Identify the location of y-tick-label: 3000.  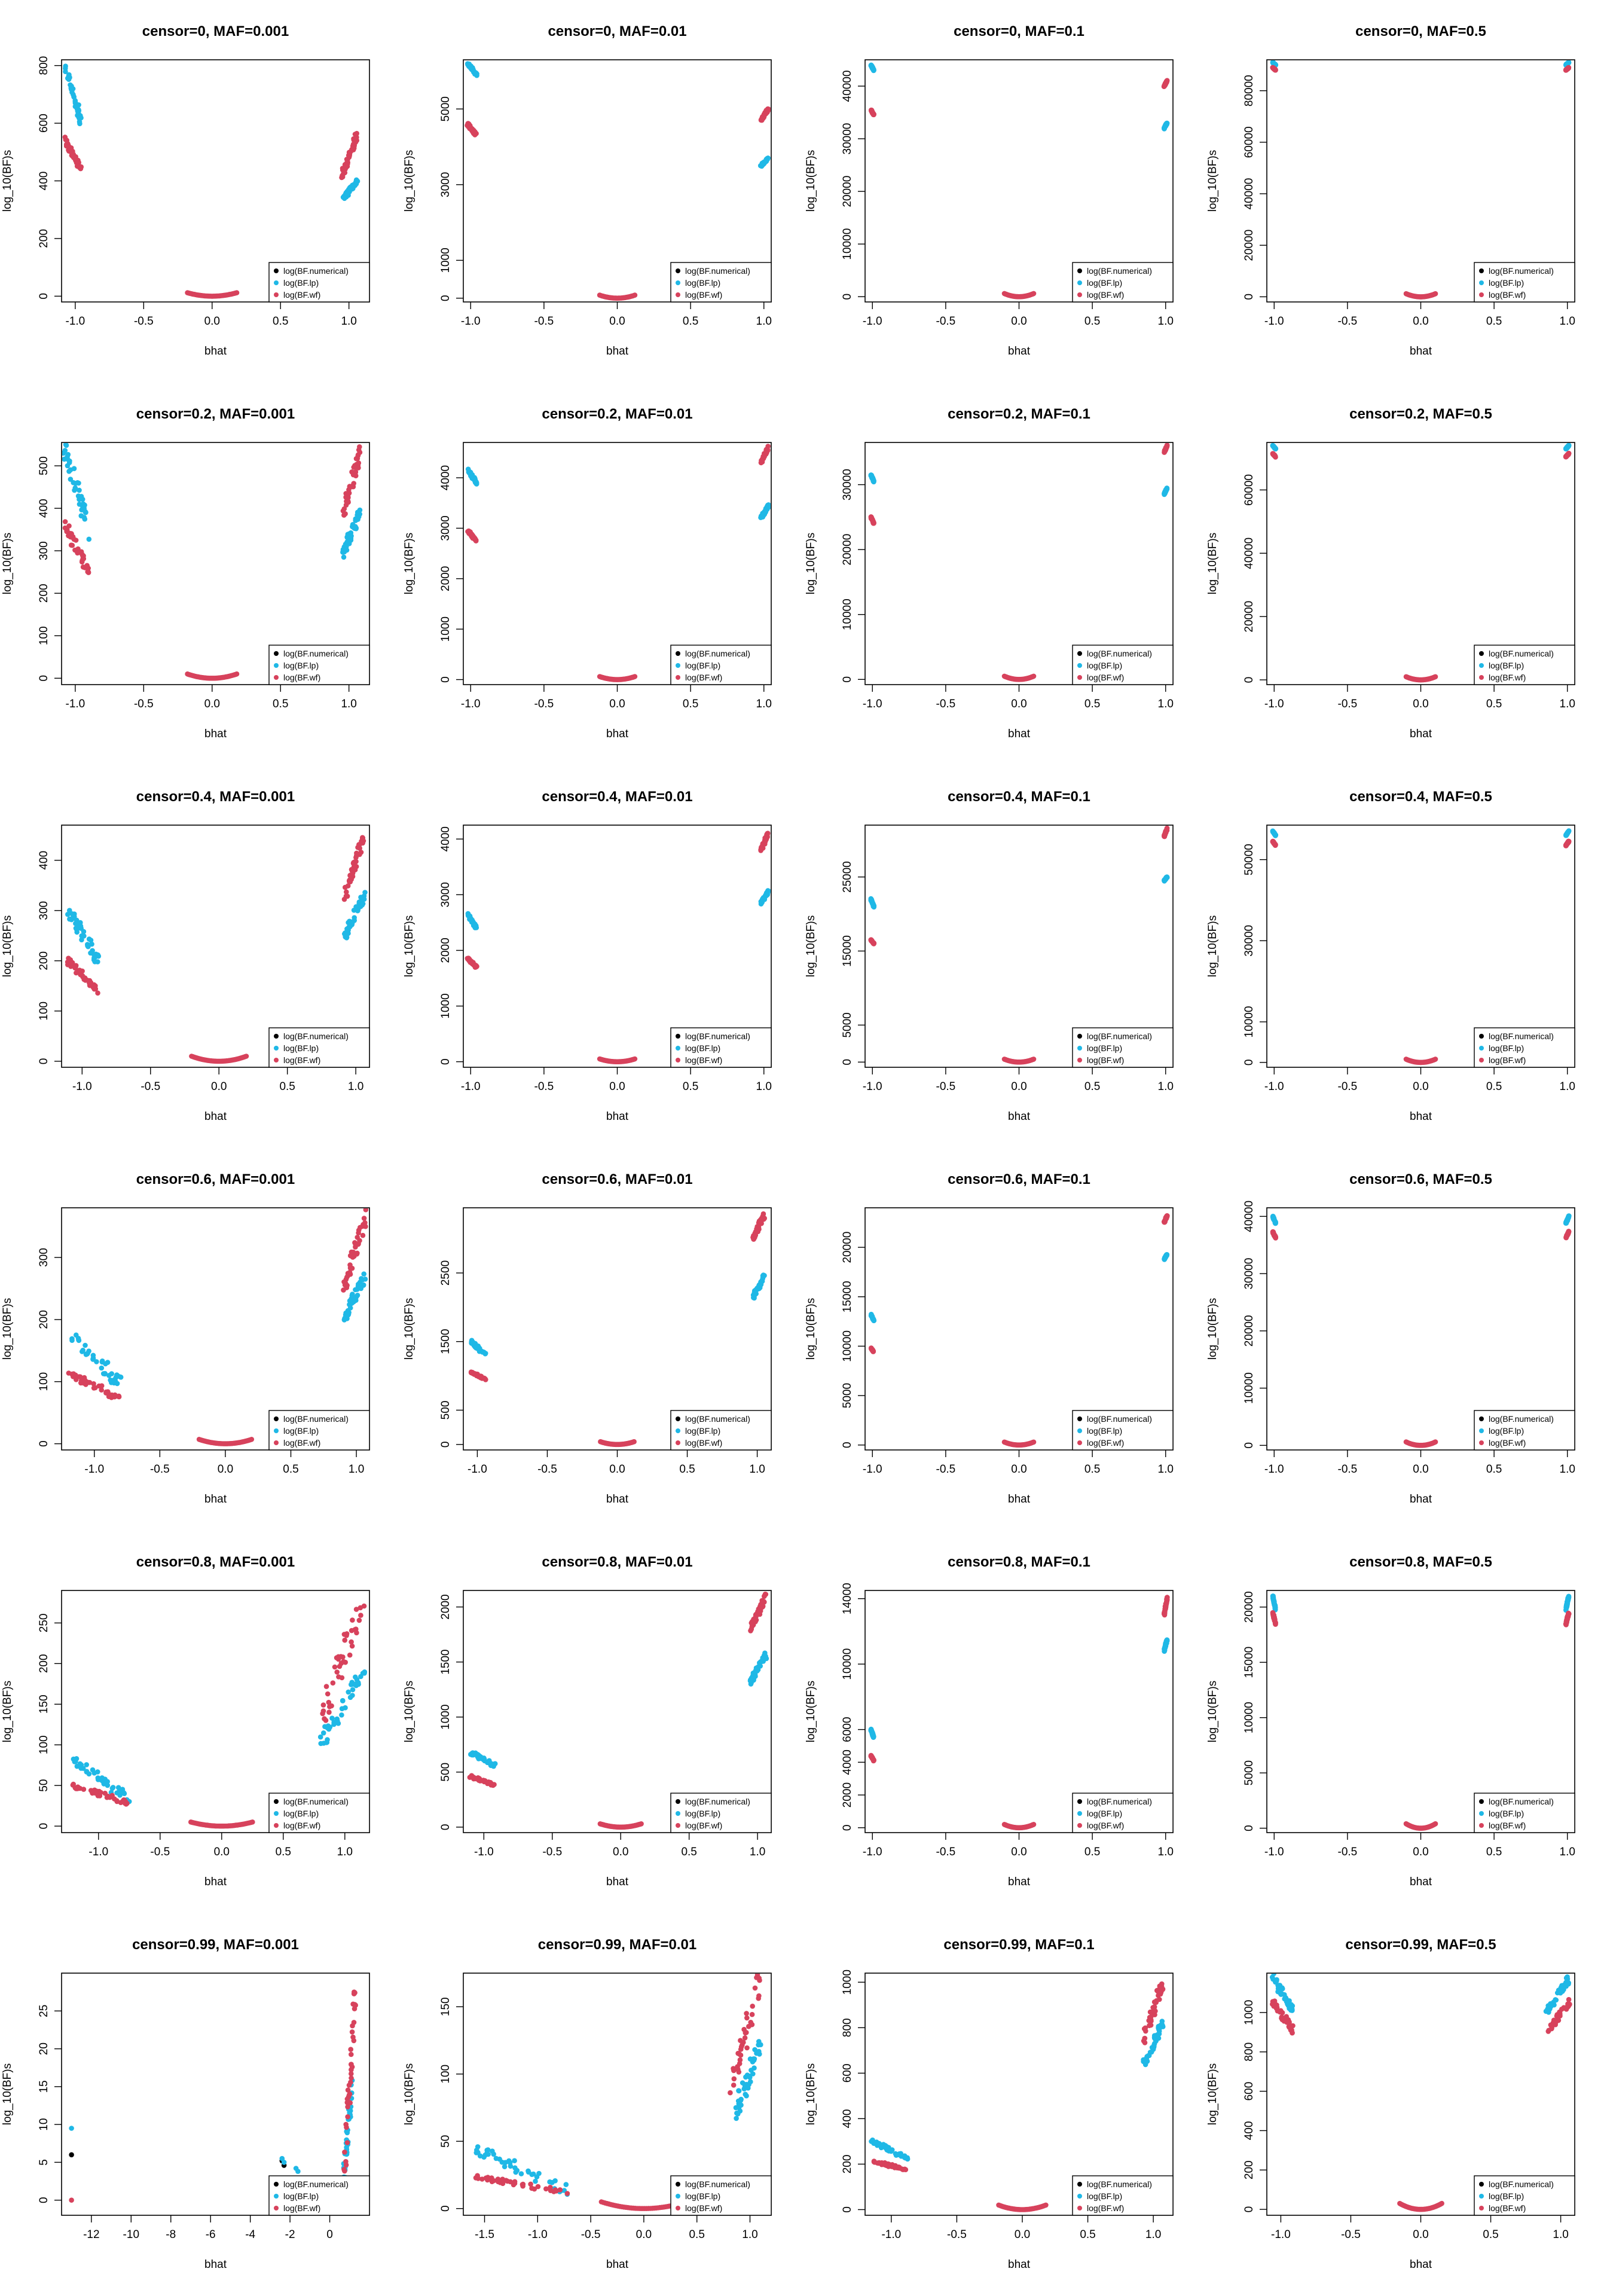
(445, 894).